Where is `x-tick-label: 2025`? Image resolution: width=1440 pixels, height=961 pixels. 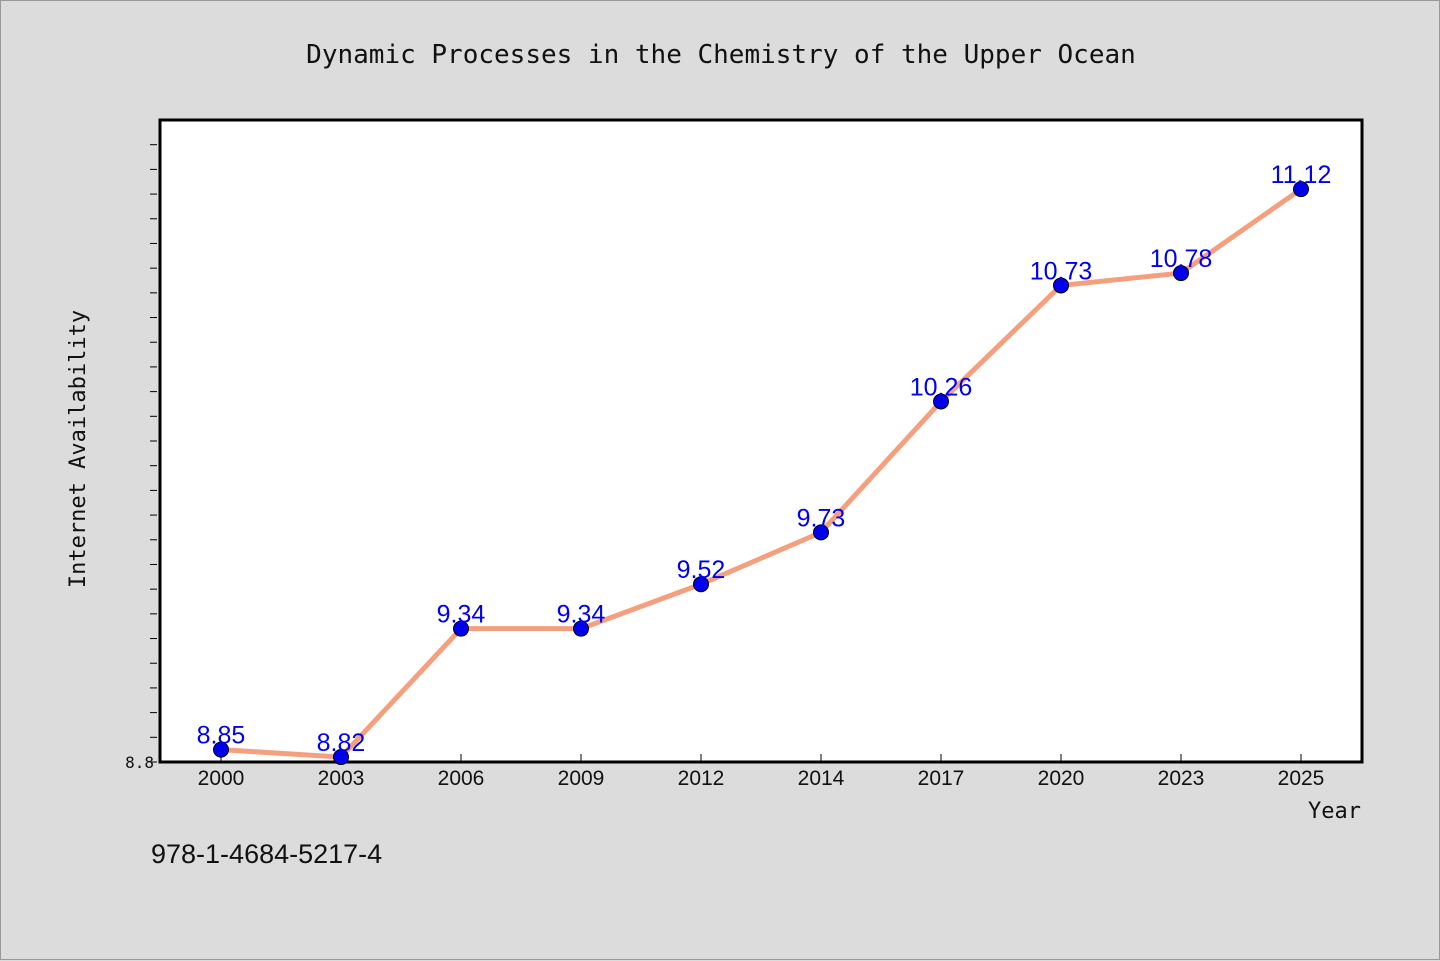 x-tick-label: 2025 is located at coordinates (1301, 778).